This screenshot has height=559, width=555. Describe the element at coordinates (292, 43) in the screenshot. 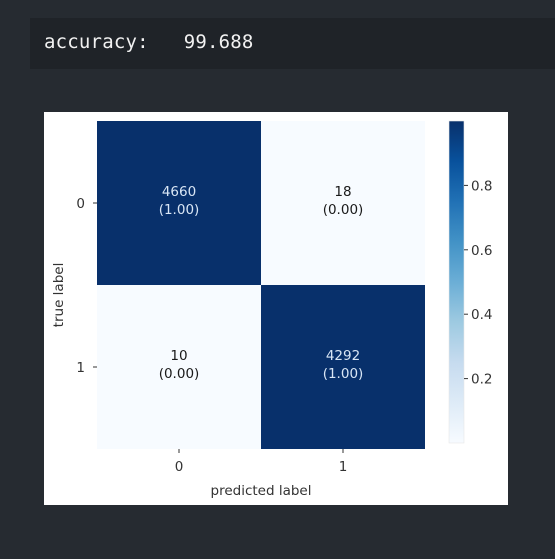

I see `cell-output: accuracy: 99.688` at that location.